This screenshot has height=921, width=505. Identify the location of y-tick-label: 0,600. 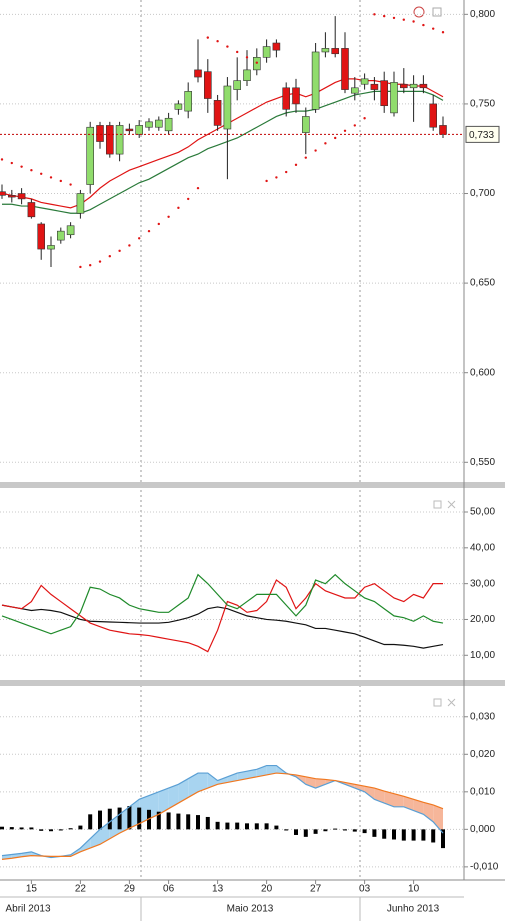
(482, 372).